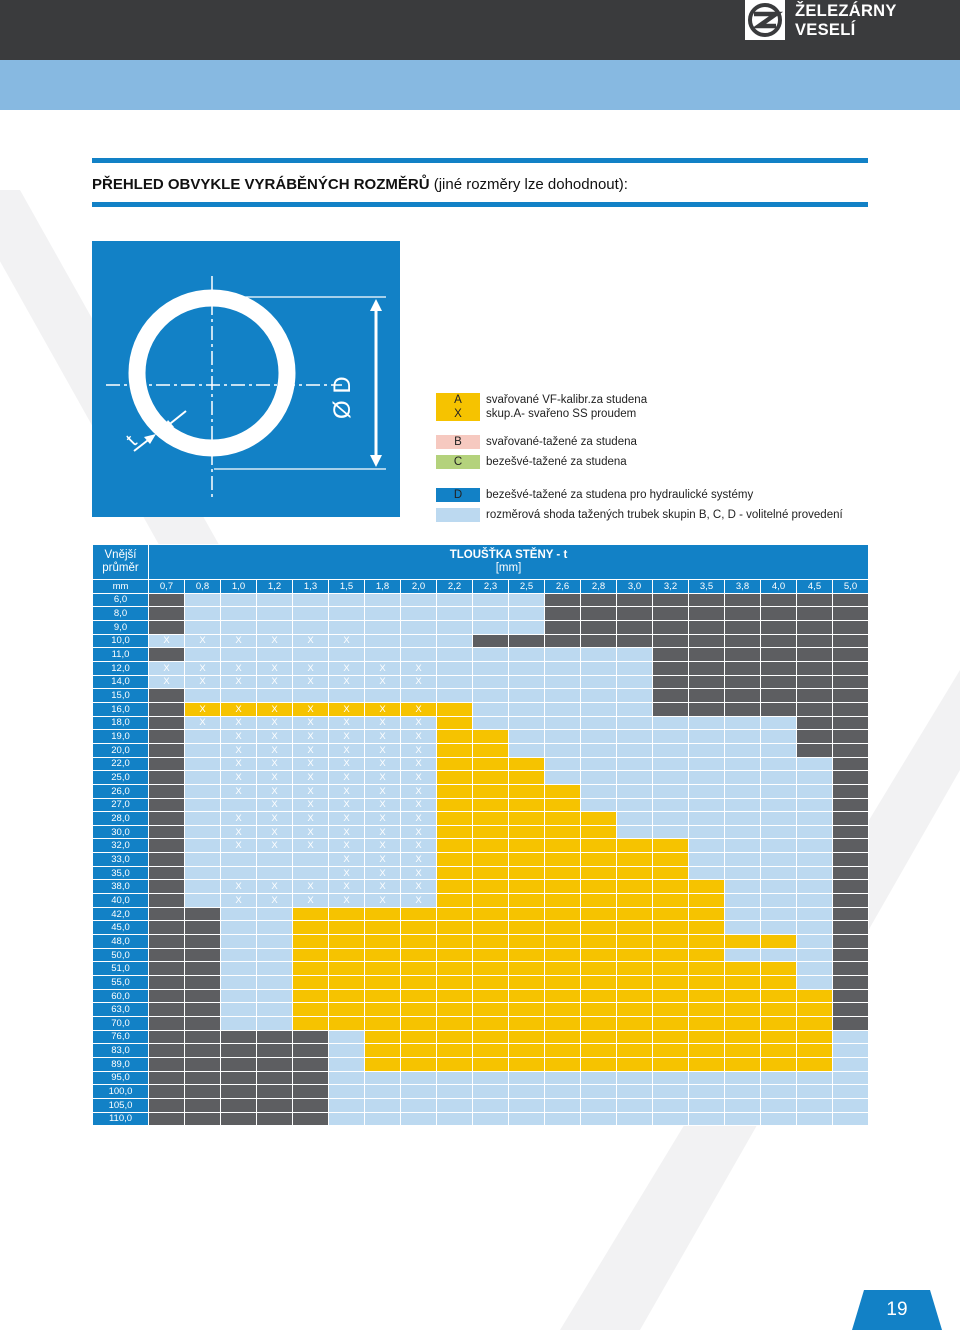 The height and width of the screenshot is (1330, 960). What do you see at coordinates (120, 791) in the screenshot?
I see `outer-diameter-cell: 26,0` at bounding box center [120, 791].